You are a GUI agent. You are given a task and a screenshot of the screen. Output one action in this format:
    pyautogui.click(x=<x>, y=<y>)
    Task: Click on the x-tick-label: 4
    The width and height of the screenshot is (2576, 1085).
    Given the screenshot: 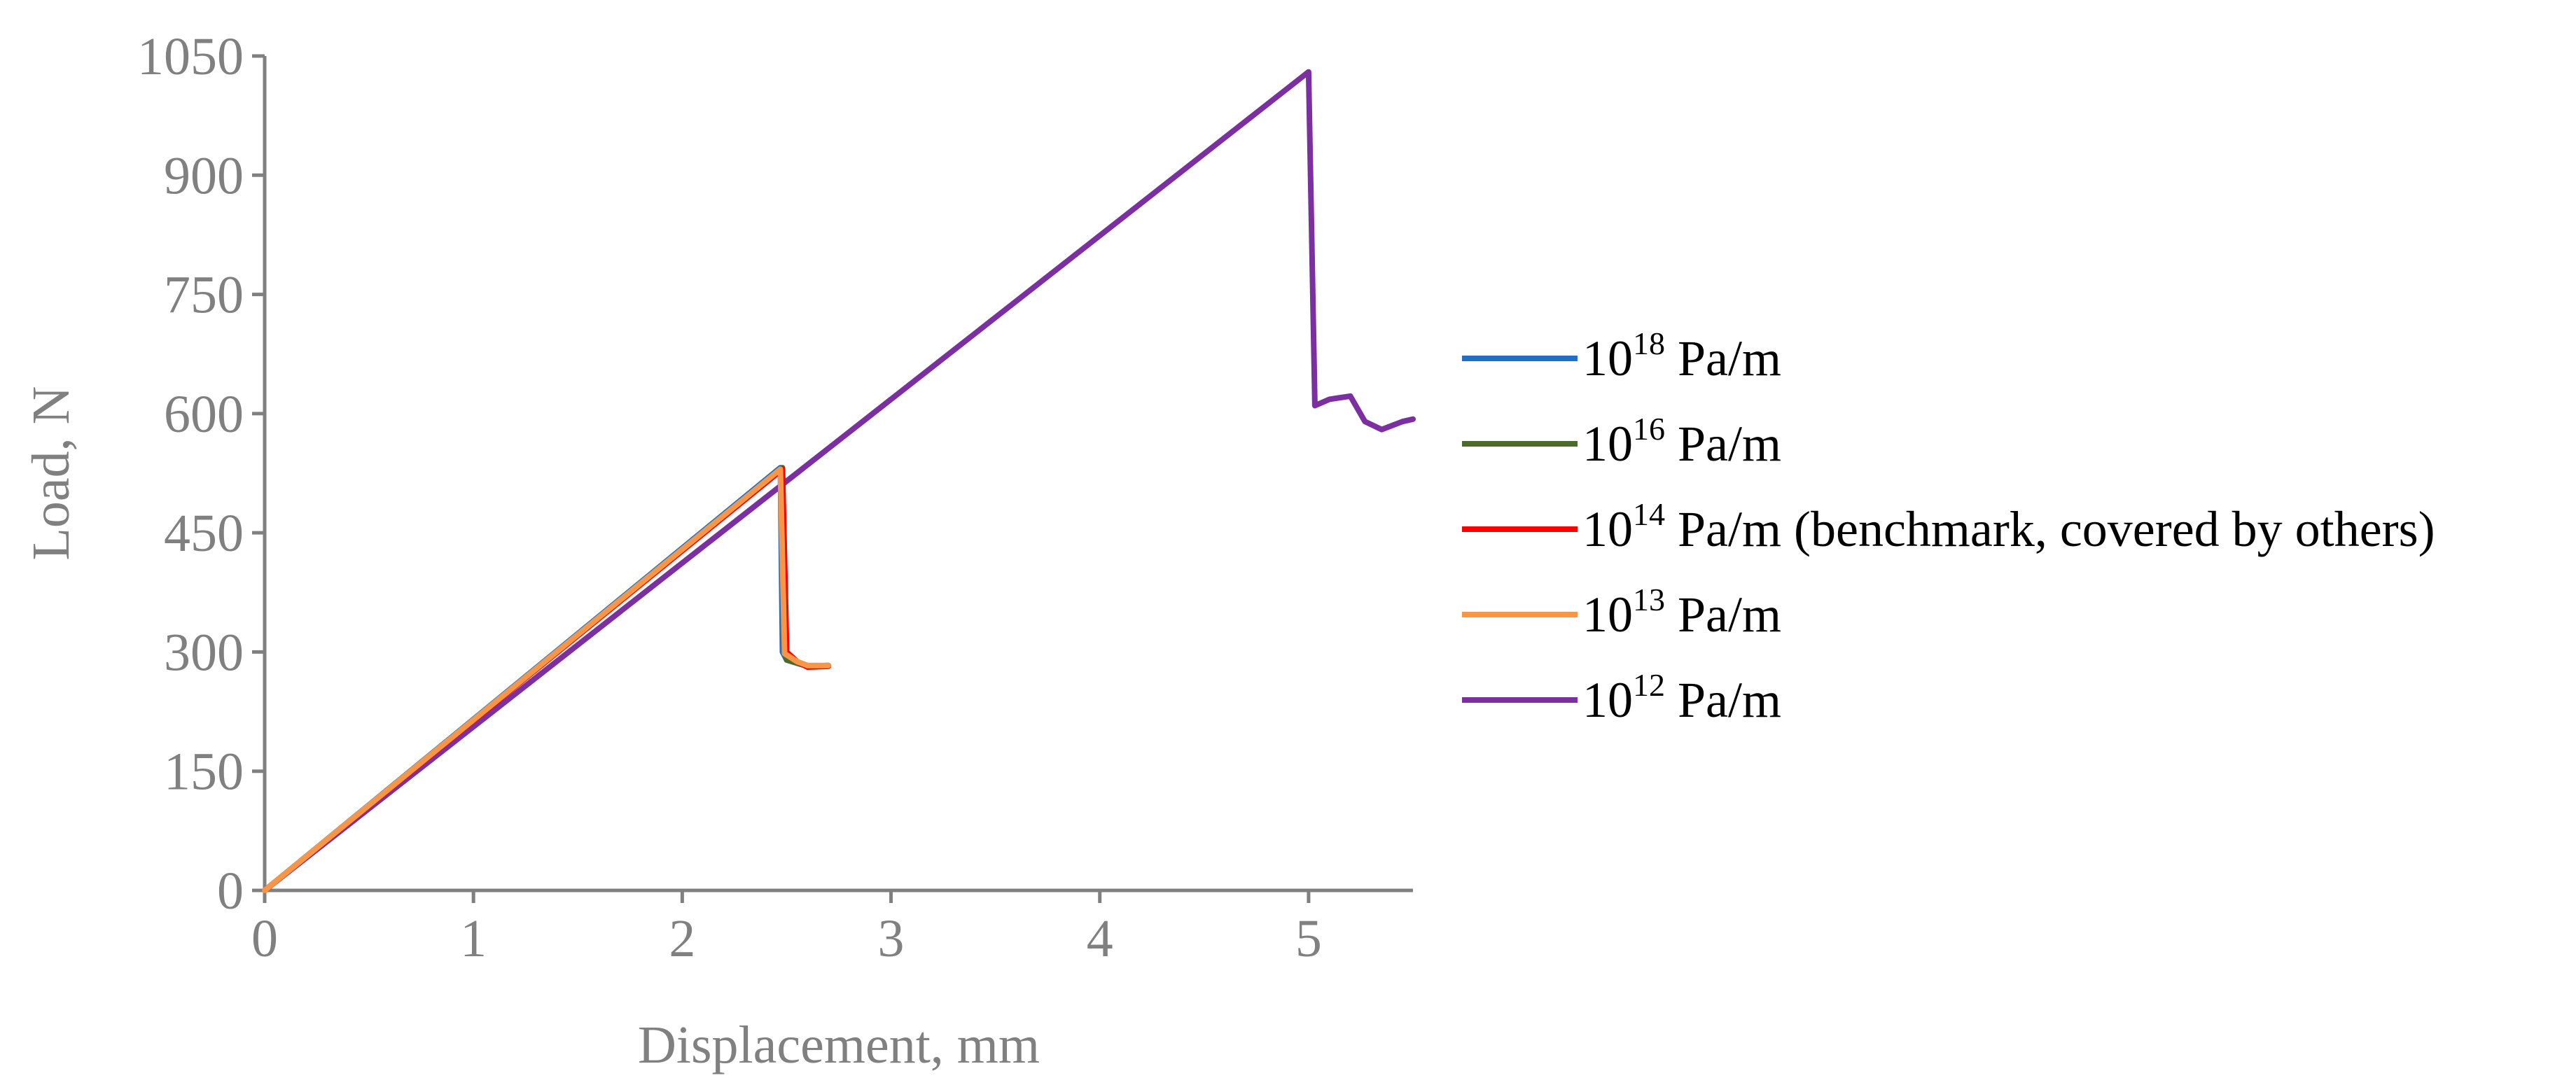 What is the action you would take?
    pyautogui.click(x=1100, y=938)
    